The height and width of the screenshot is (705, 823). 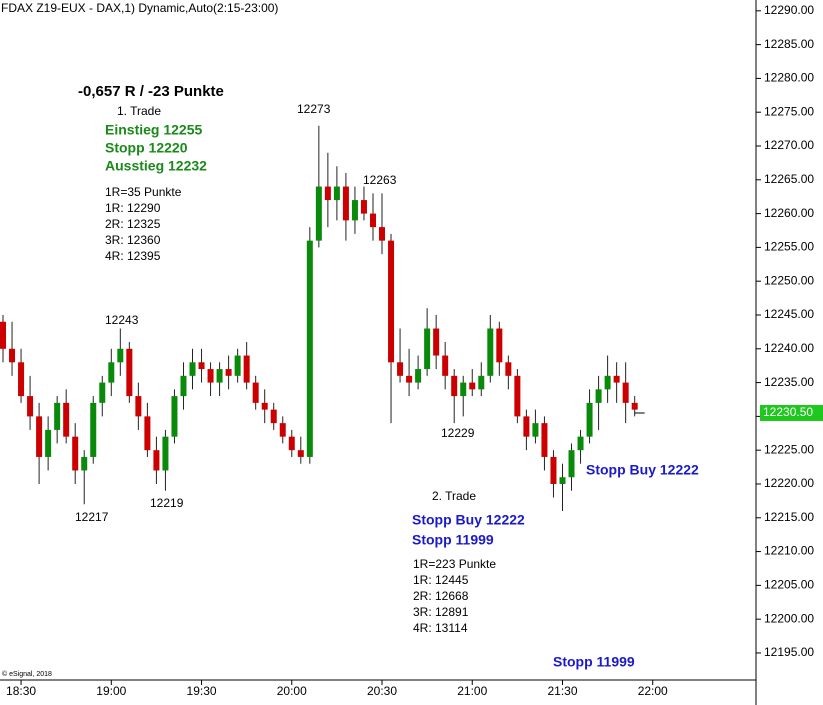 What do you see at coordinates (468, 520) in the screenshot?
I see `annotation: Stopp Buy 12222` at bounding box center [468, 520].